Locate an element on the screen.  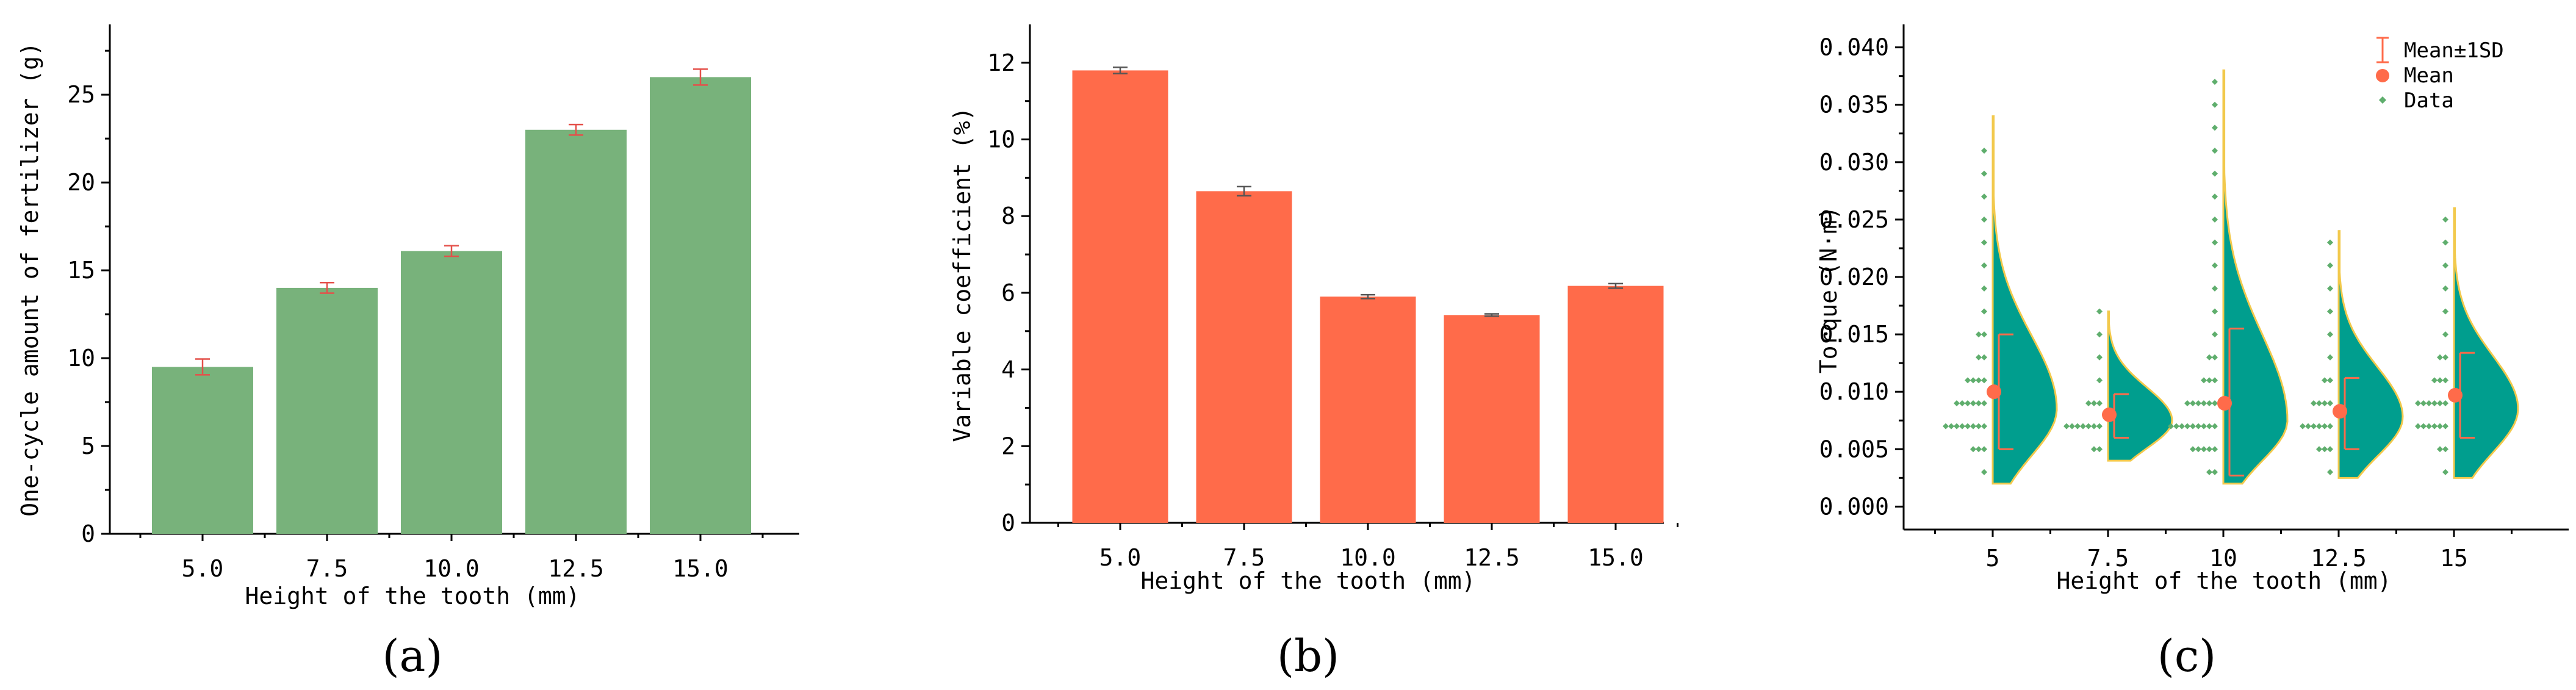
panel-a-errorbar-5.0 is located at coordinates (202, 367).